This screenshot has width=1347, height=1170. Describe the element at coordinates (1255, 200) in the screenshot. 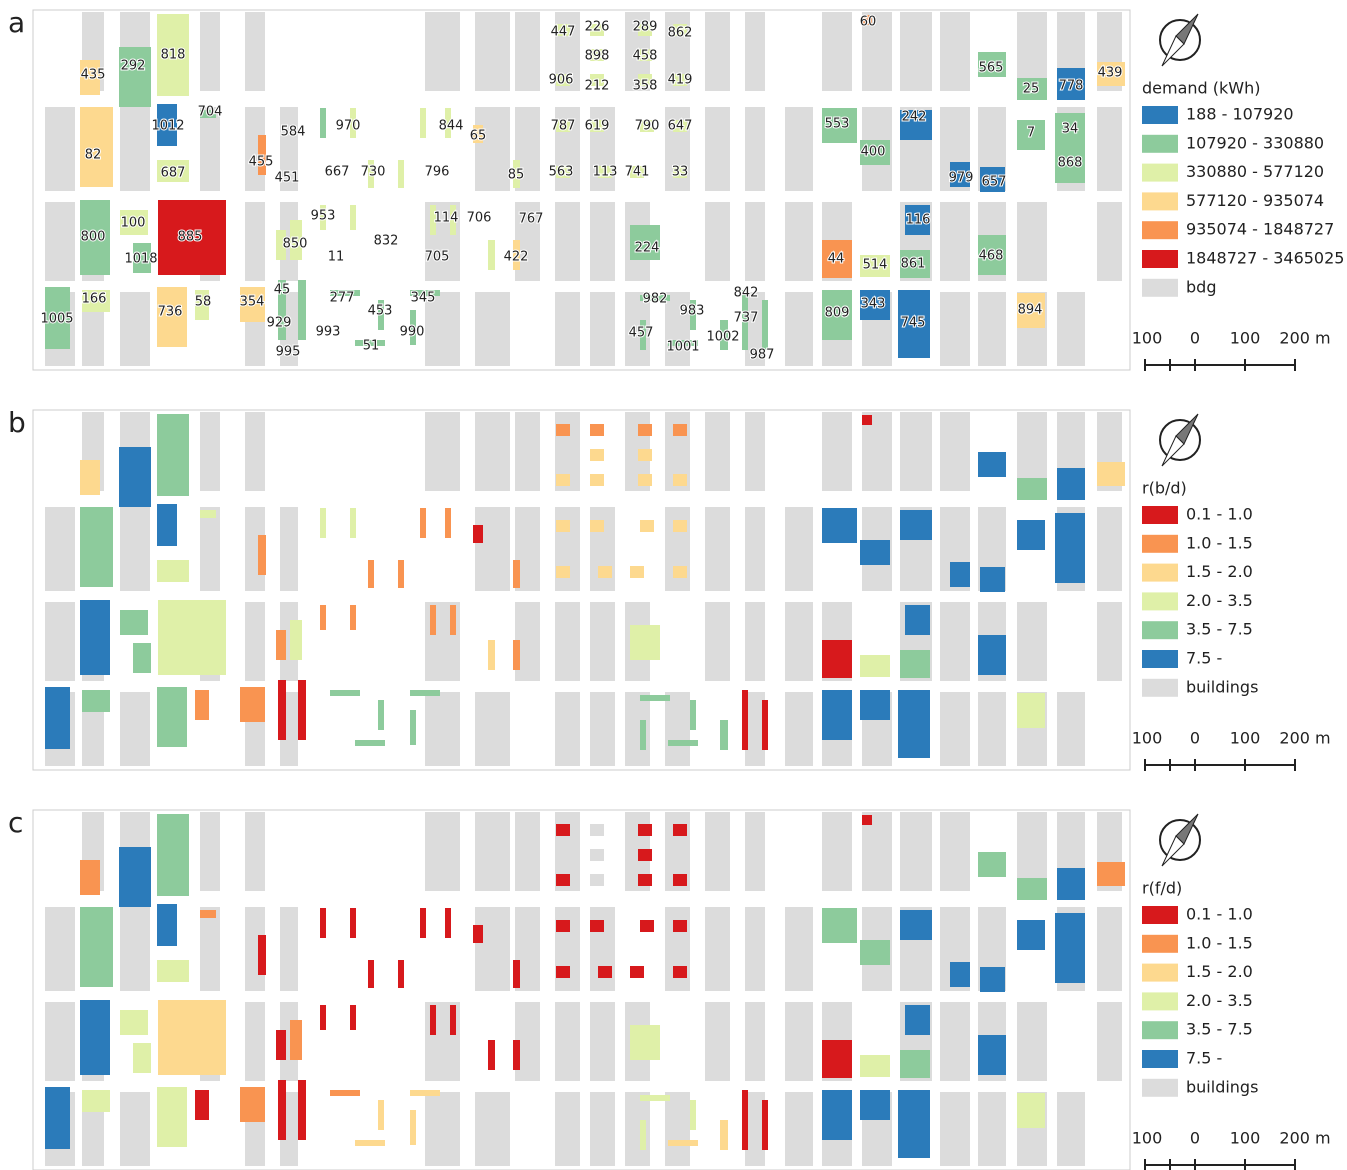

I see `legend-label: 577120 - 935074` at that location.